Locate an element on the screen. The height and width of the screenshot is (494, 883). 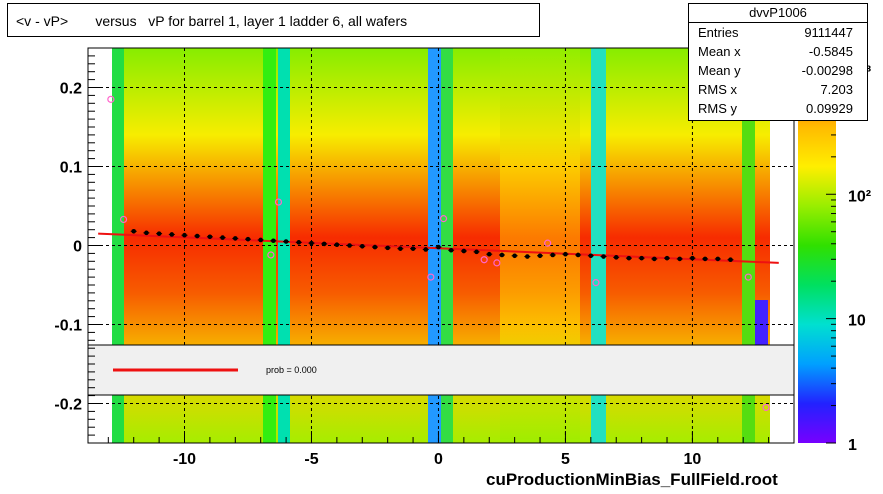
color-scale-label: 10 is located at coordinates (857, 321).